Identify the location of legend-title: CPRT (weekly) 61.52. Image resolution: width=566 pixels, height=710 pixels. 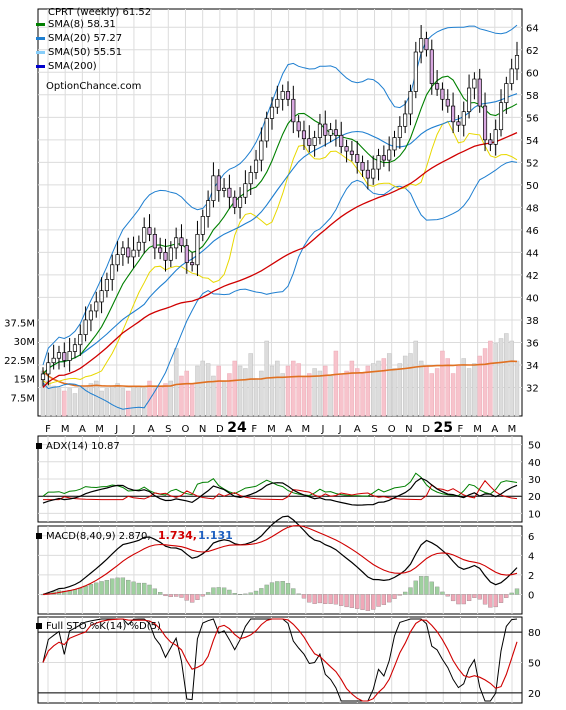
(99, 12).